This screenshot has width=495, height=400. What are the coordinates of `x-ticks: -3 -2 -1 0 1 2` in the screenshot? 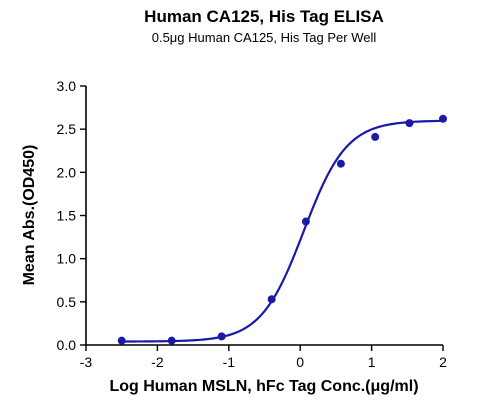 It's located at (263, 357).